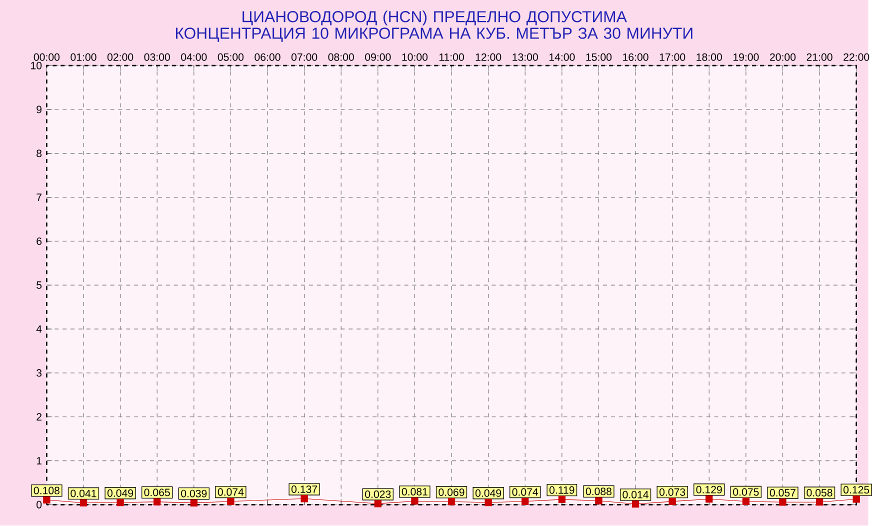  I want to click on x-tick-label: 19:00, so click(746, 58).